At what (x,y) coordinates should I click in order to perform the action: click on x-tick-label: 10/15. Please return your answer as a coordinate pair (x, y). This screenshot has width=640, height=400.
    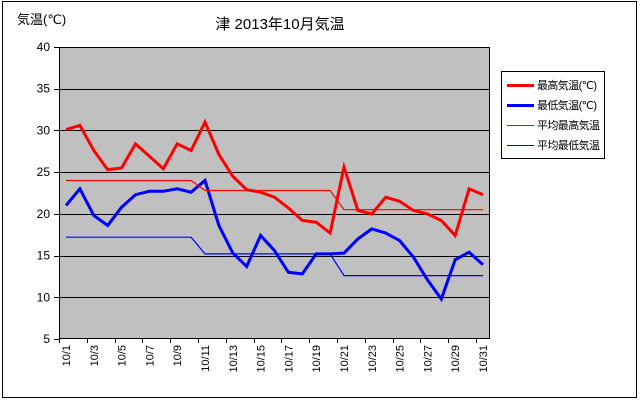
    Looking at the image, I should click on (262, 359).